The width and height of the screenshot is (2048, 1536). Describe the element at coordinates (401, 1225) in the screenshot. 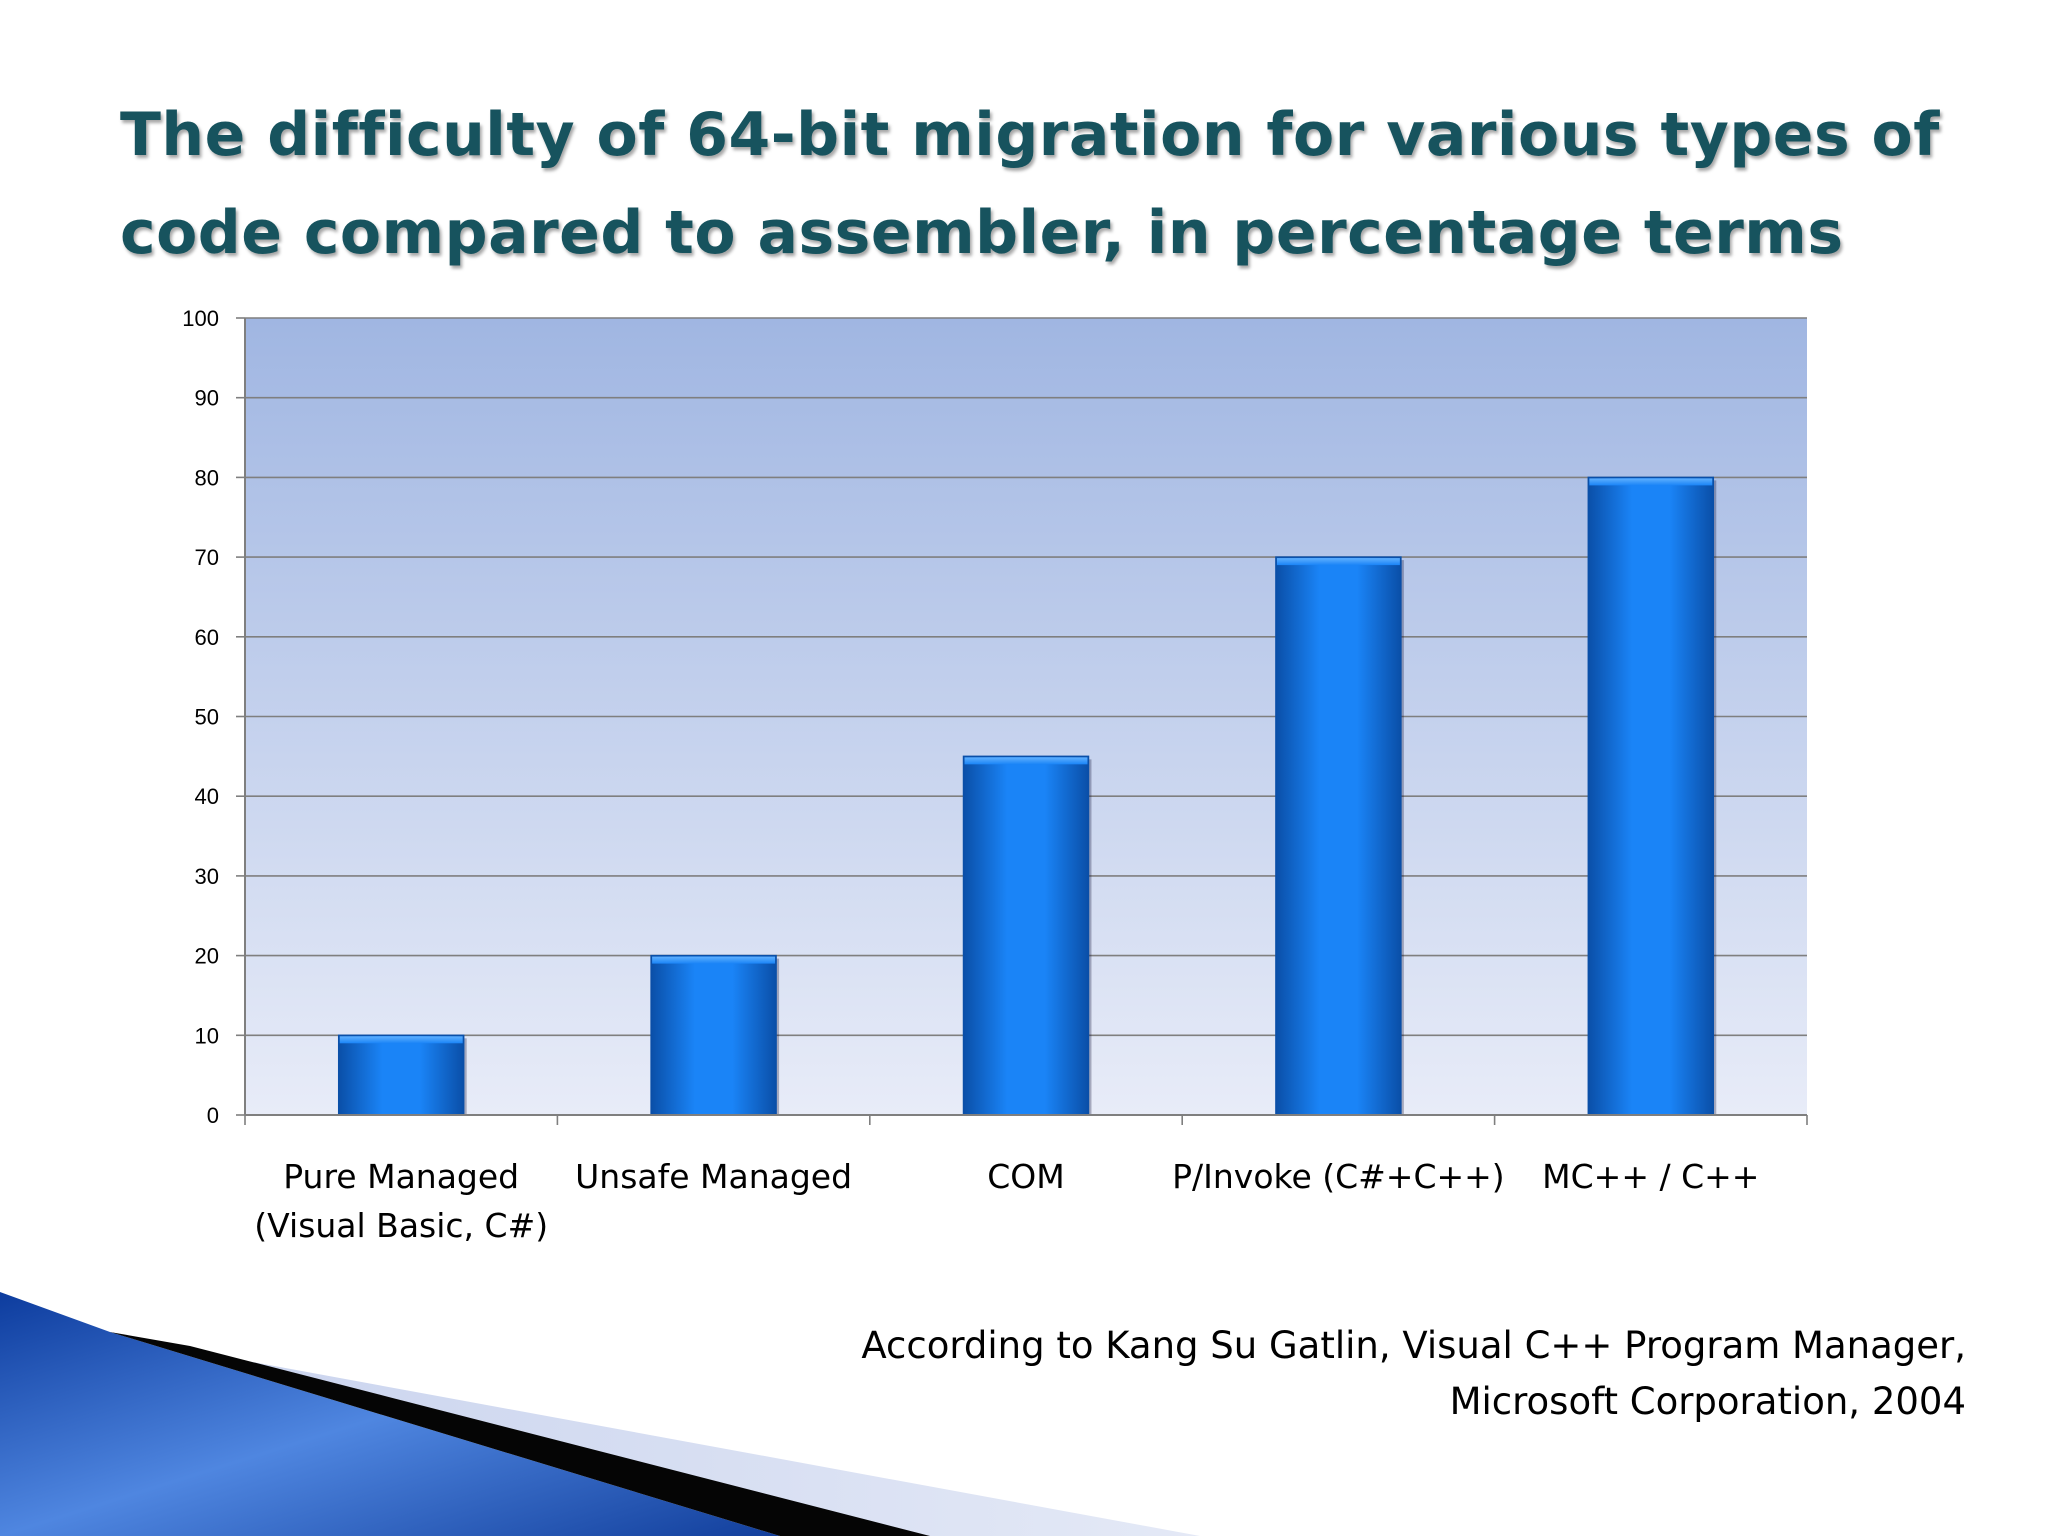

I see `x-category-label: (Visual Basic, C#)` at that location.